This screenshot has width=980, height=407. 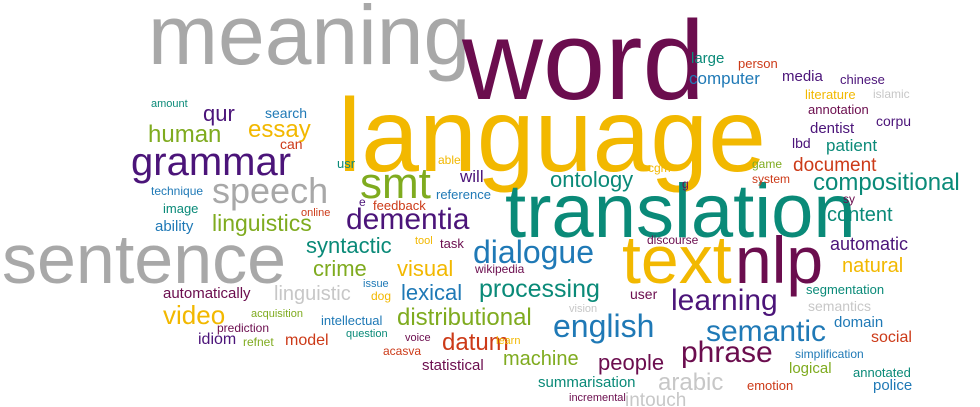 I want to click on word-language: language, so click(x=552, y=135).